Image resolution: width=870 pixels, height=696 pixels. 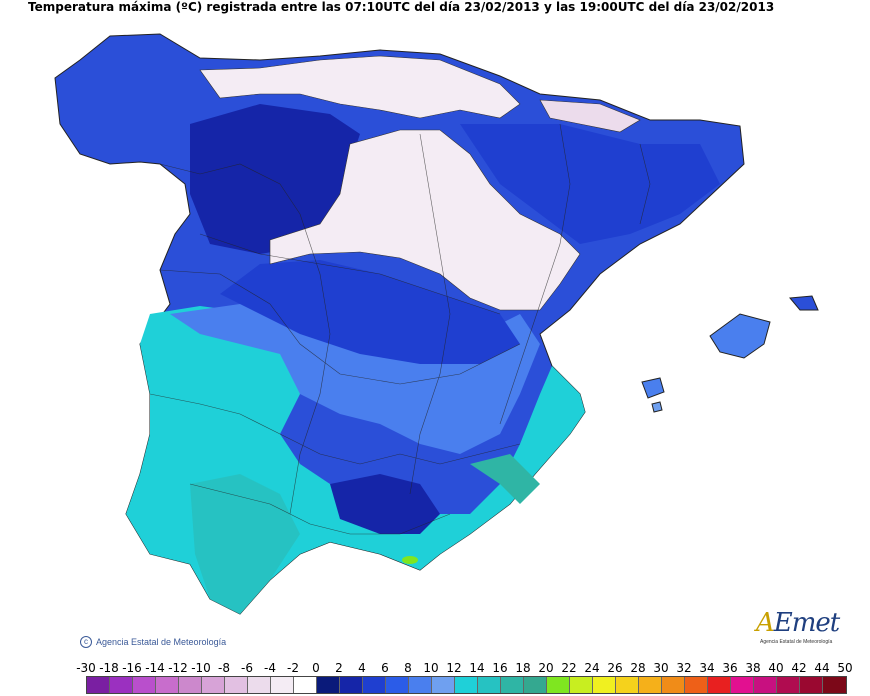 What do you see at coordinates (109, 668) in the screenshot?
I see `legend-tick-label: -18` at bounding box center [109, 668].